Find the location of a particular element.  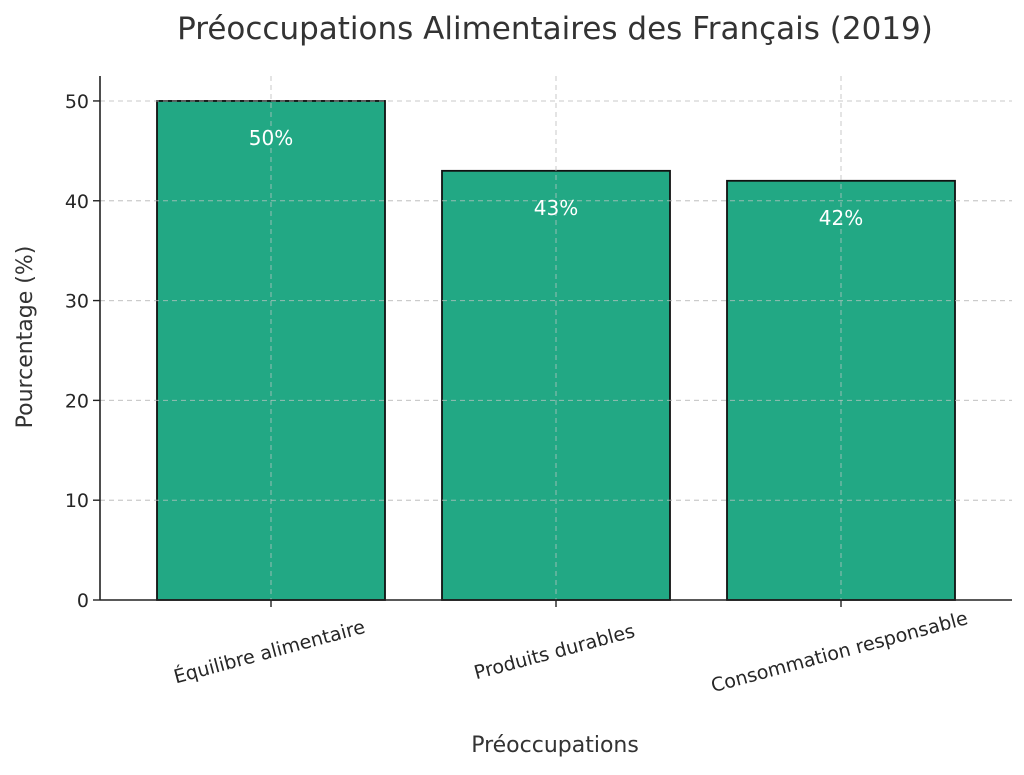

y-tick-label: 20 is located at coordinates (77, 401).